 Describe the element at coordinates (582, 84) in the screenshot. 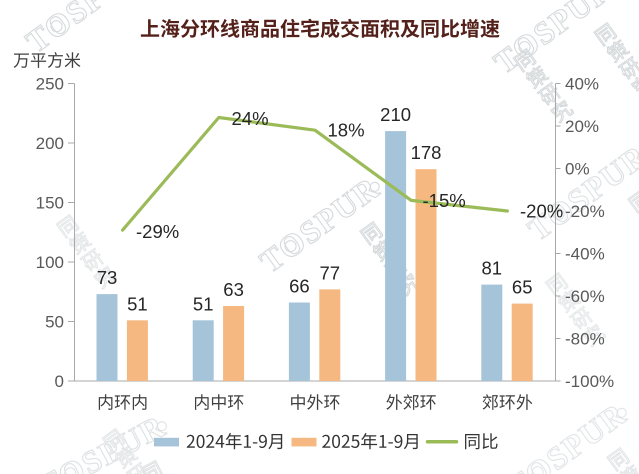

I see `svg-text: 40%` at that location.